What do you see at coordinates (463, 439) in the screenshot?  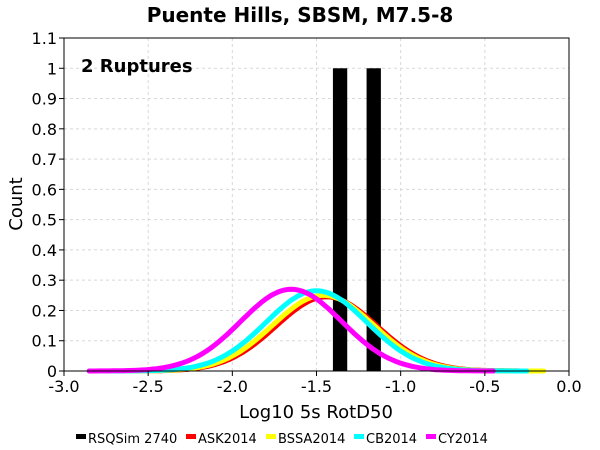 I see `legend-label: CY2014` at bounding box center [463, 439].